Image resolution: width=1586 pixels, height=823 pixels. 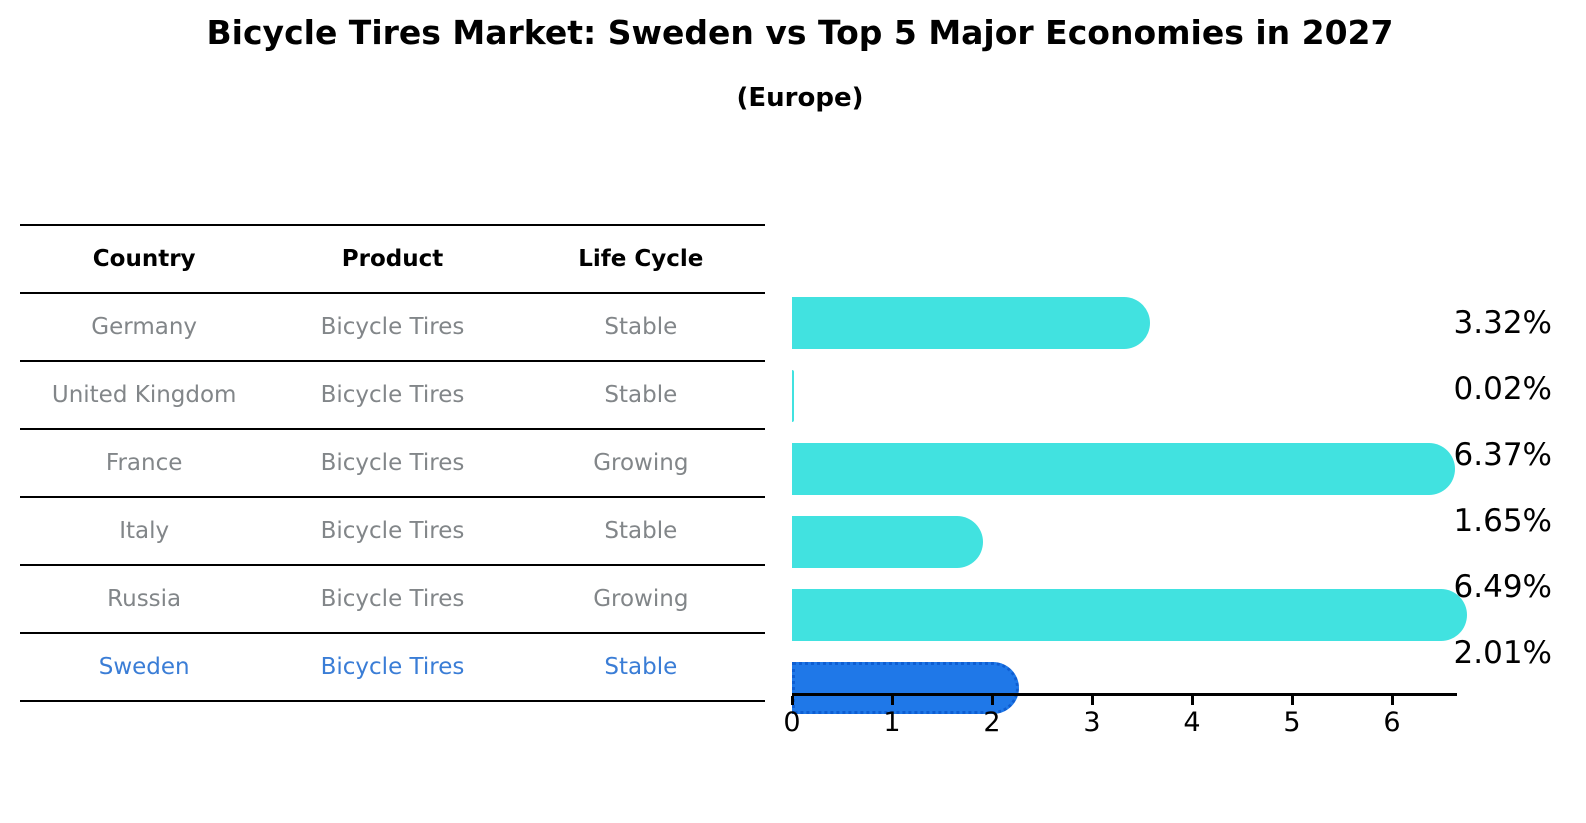 What do you see at coordinates (1192, 722) in the screenshot?
I see `x-axis-tick-label: 4` at bounding box center [1192, 722].